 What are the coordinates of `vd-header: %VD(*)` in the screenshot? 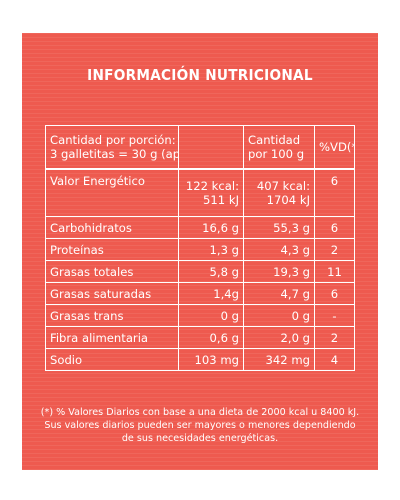 It's located at (334, 147).